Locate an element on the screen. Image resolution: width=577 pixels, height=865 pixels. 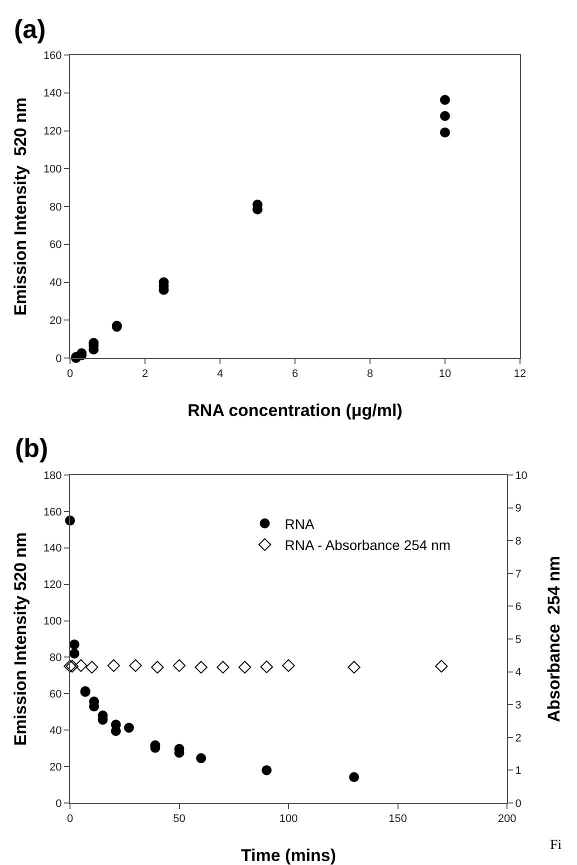
y2-tick-label: 5 is located at coordinates (518, 640).